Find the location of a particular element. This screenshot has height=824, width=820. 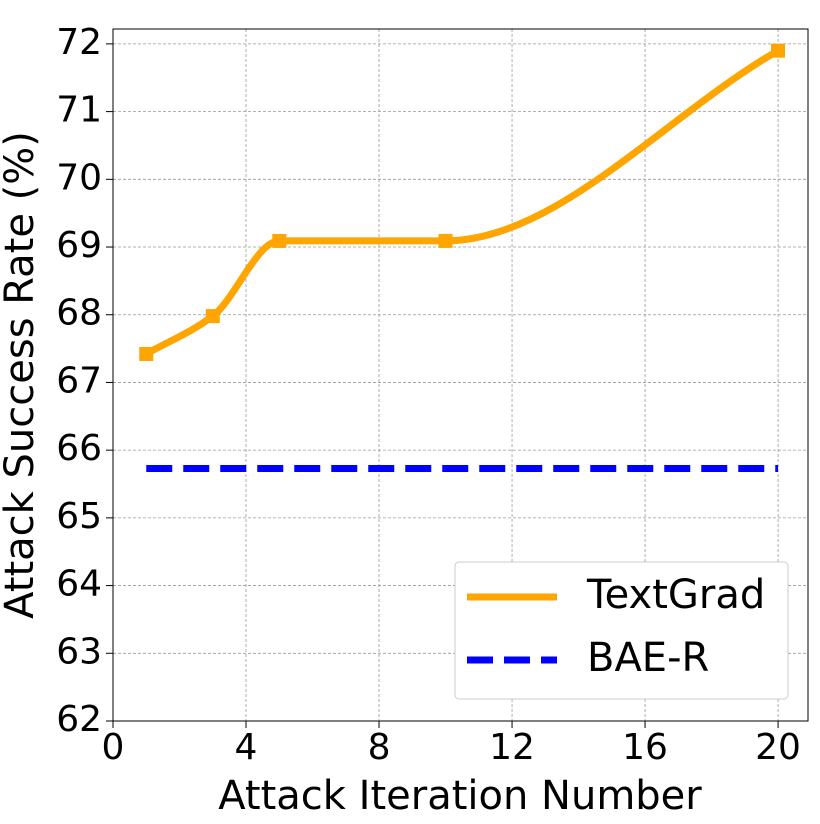

y-tick-label: 67 is located at coordinates (79, 380).